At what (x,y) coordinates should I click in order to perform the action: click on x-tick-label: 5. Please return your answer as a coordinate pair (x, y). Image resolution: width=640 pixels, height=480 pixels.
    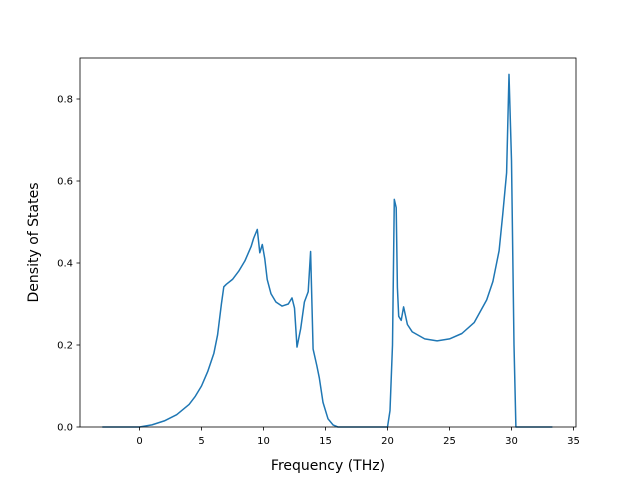
    Looking at the image, I should click on (201, 441).